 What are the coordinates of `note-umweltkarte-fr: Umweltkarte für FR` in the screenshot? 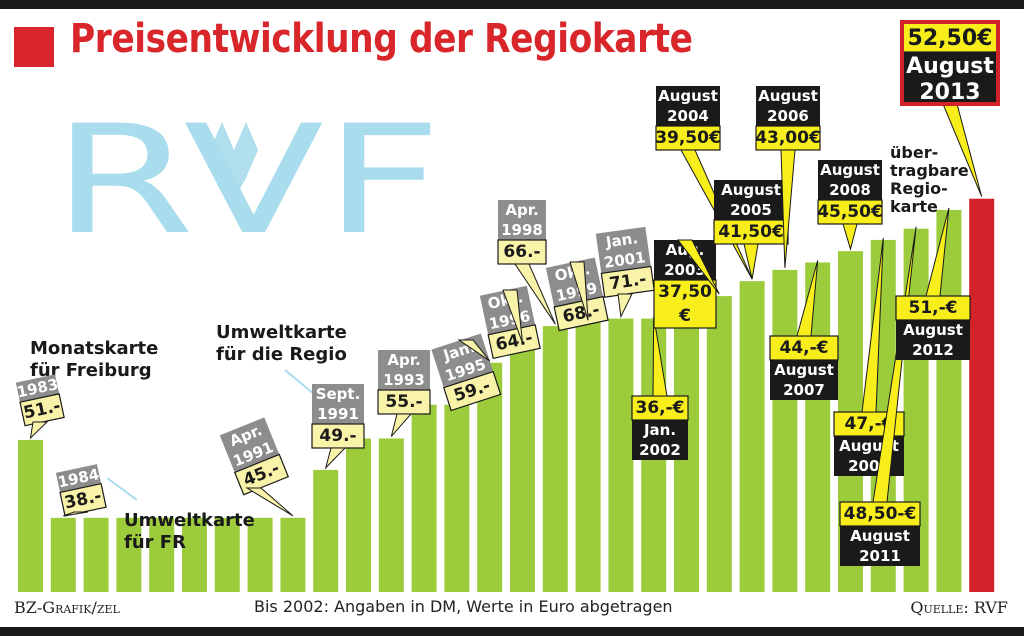 It's located at (192, 531).